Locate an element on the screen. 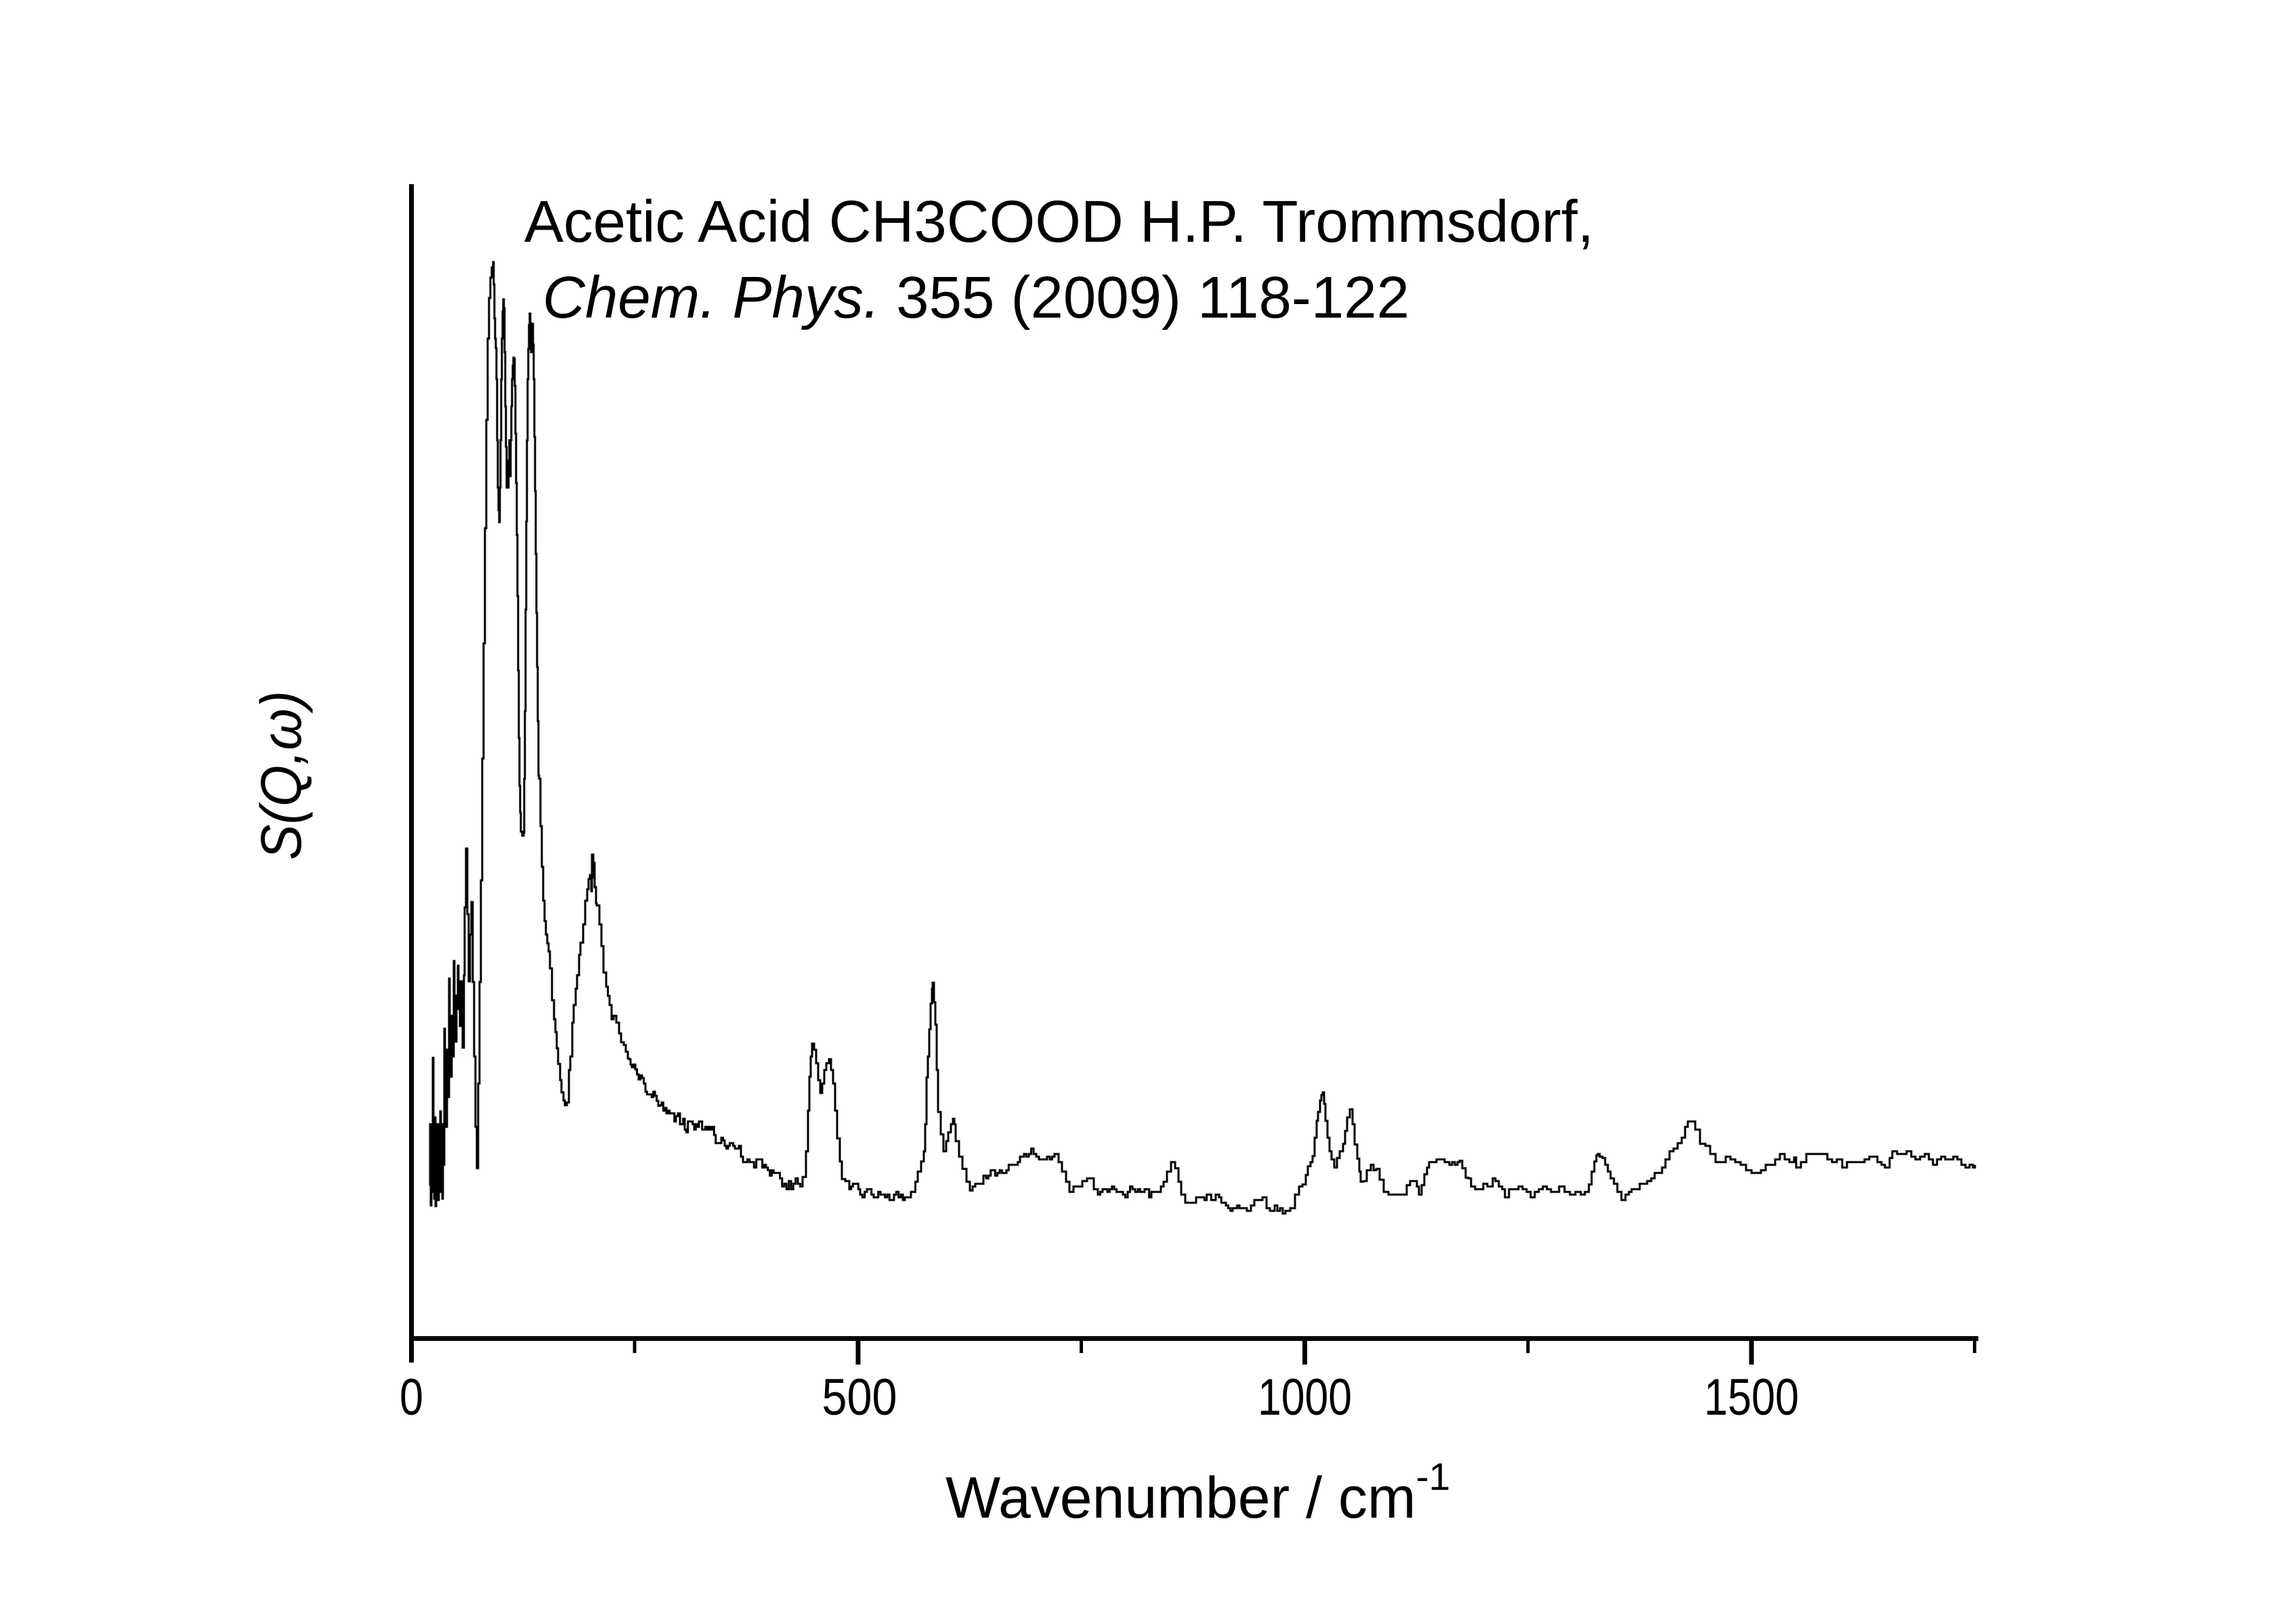  svg-text: S(Q,ω) is located at coordinates (281, 775).